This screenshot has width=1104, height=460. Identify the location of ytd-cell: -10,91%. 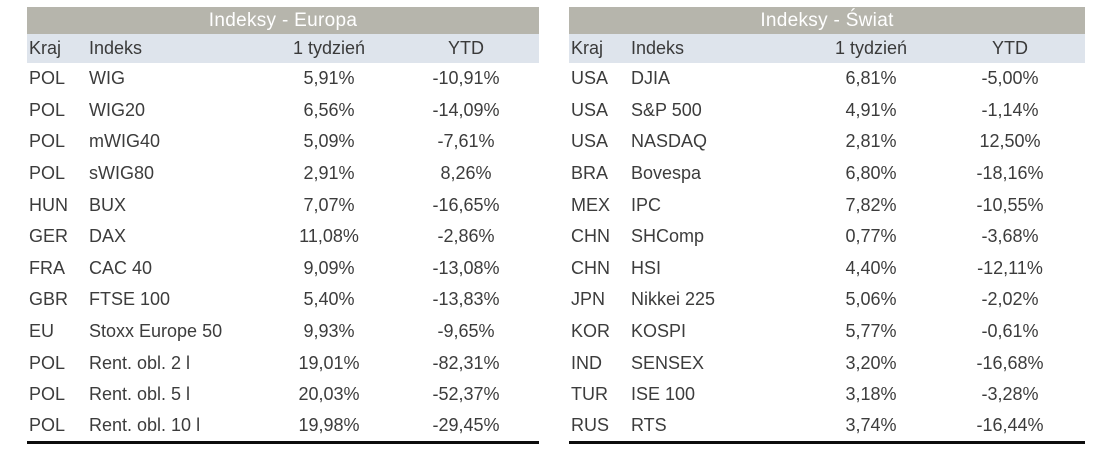
(466, 78).